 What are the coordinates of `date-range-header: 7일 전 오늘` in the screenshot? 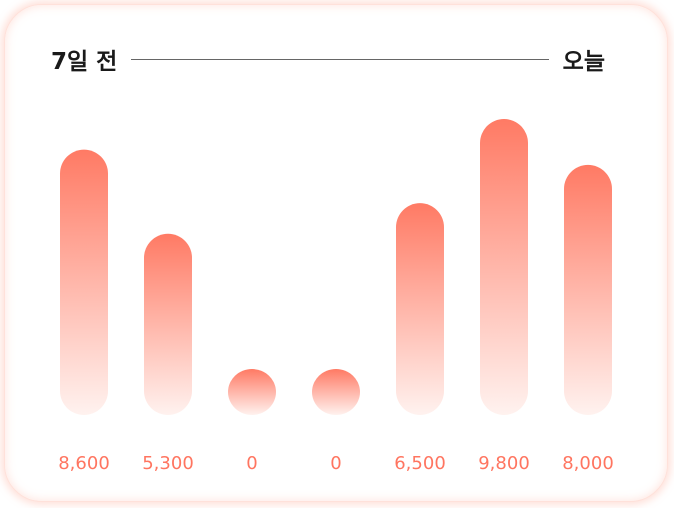 It's located at (328, 59).